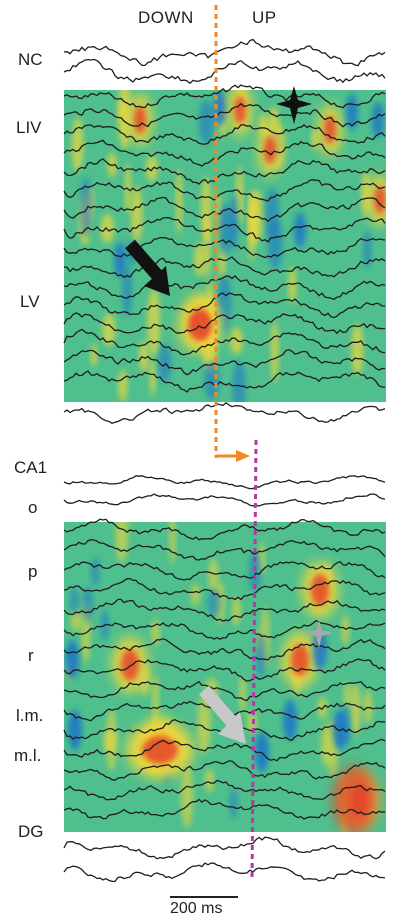 The width and height of the screenshot is (393, 920). Describe the element at coordinates (224, 491) in the screenshot. I see `ca1-traces` at that location.